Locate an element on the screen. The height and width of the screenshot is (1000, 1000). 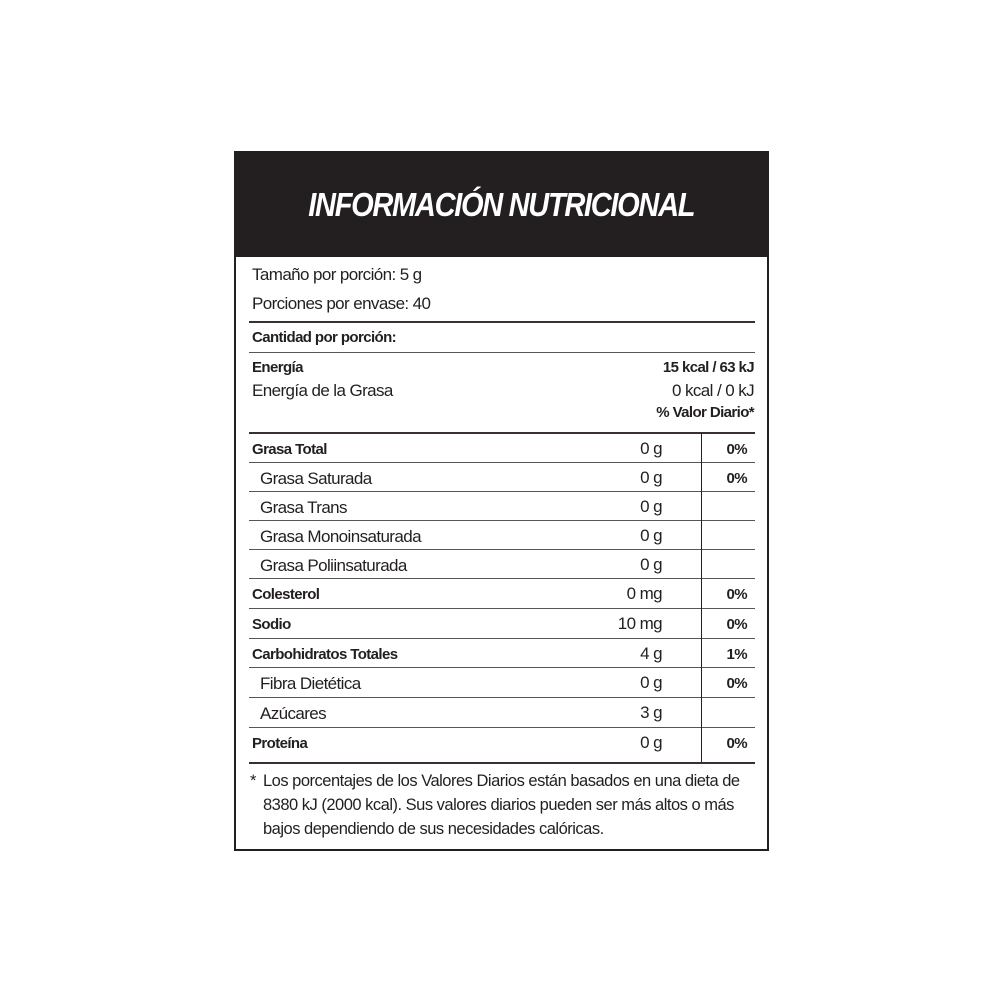
nutrient-amount: 0 mg is located at coordinates (644, 593).